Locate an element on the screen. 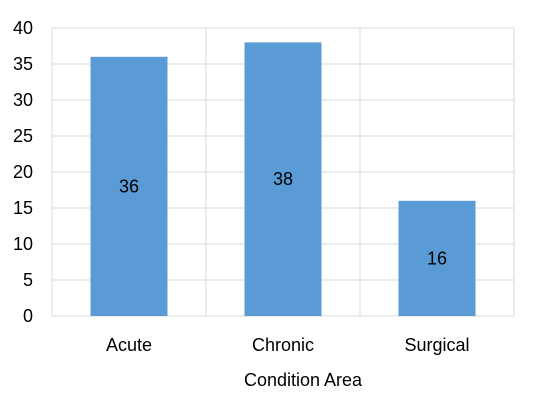  y-tick-label: 35 is located at coordinates (23, 64).